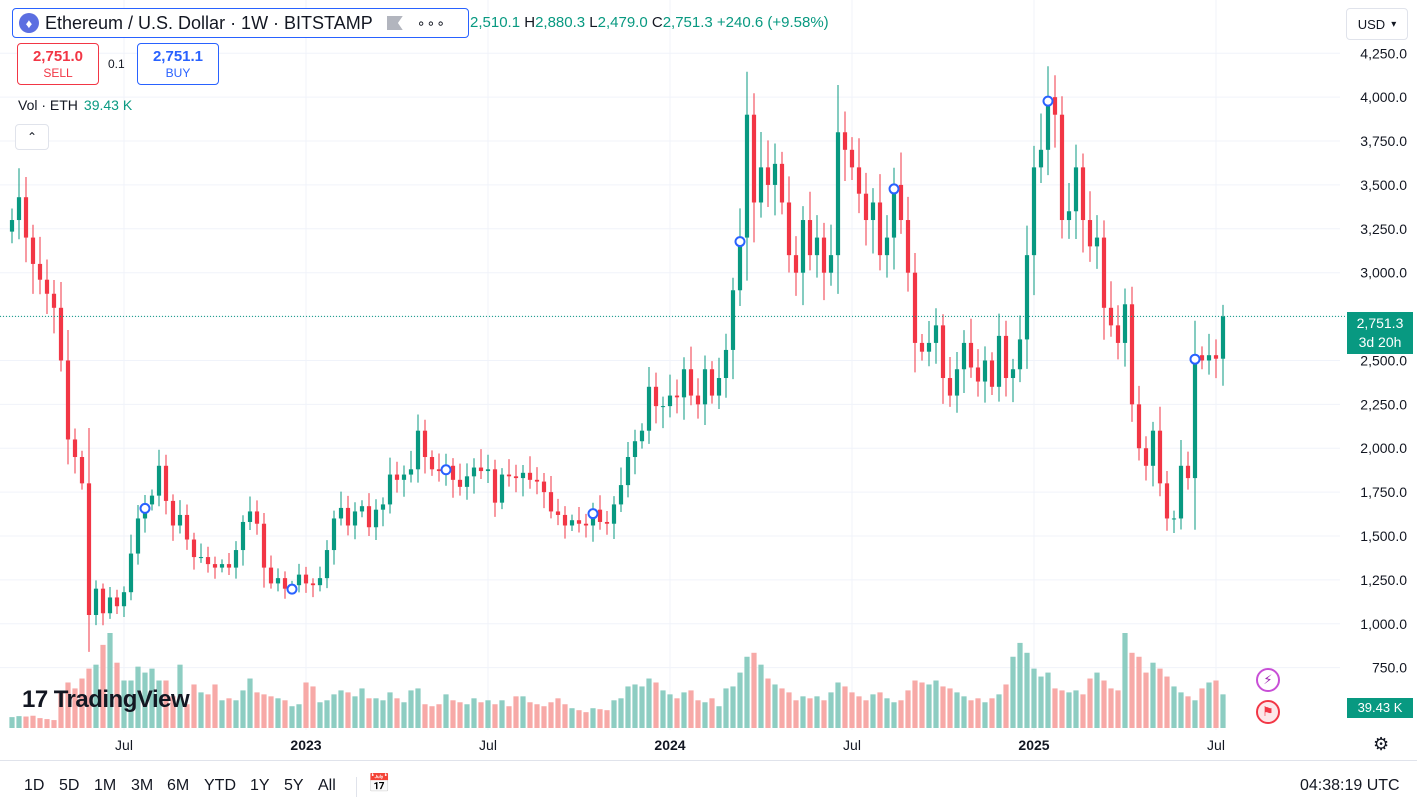 The height and width of the screenshot is (811, 1417). What do you see at coordinates (105, 785) in the screenshot?
I see `timeframe-1m: 1M` at bounding box center [105, 785].